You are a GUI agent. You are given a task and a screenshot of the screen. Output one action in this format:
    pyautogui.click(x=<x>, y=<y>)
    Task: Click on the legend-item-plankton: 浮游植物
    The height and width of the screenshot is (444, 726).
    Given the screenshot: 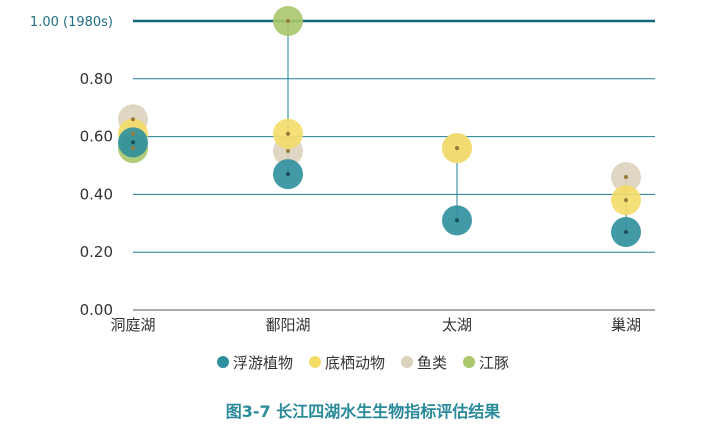 What is the action you would take?
    pyautogui.click(x=254, y=362)
    